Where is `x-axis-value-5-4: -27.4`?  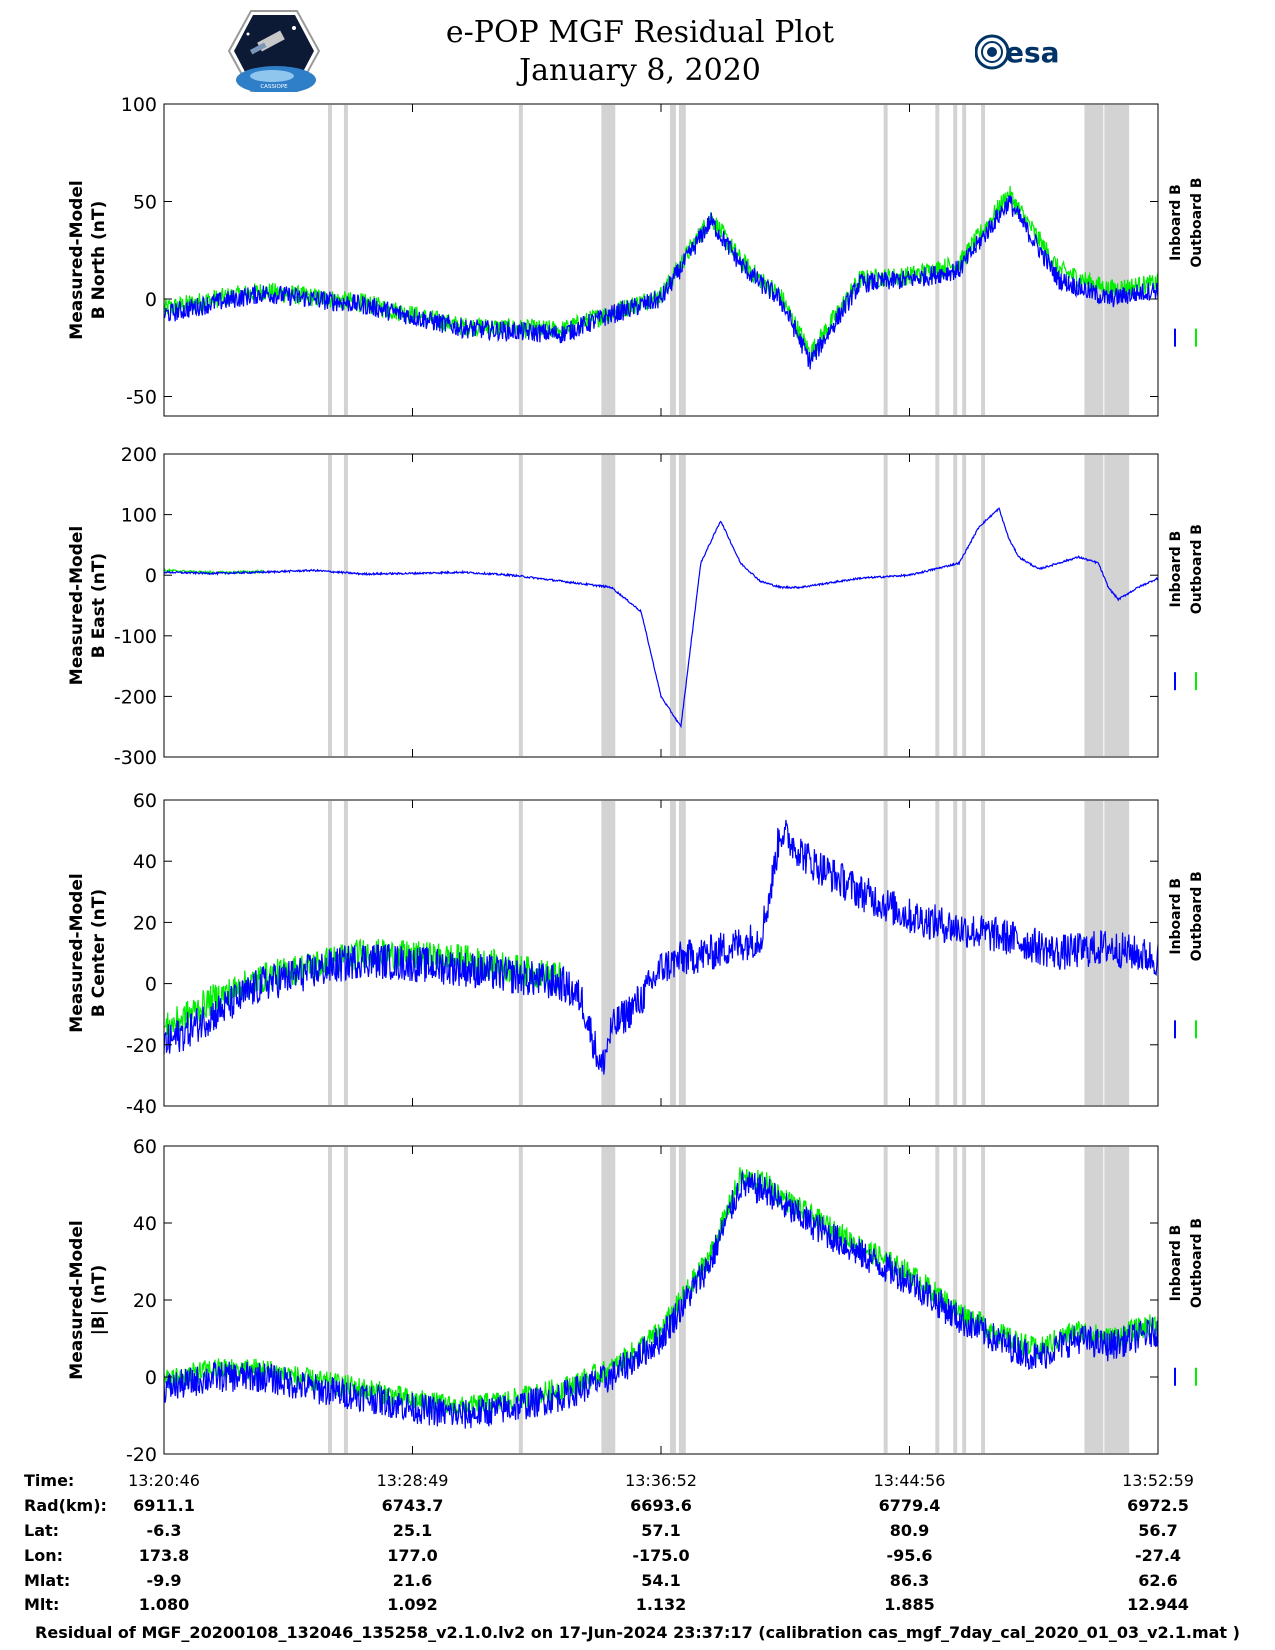 x-axis-value-5-4: -27.4 is located at coordinates (1158, 1555).